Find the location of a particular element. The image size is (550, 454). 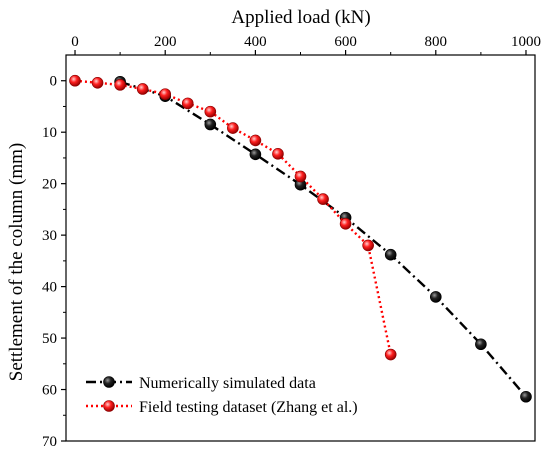

y-tick-label: 10 is located at coordinates (49, 133).